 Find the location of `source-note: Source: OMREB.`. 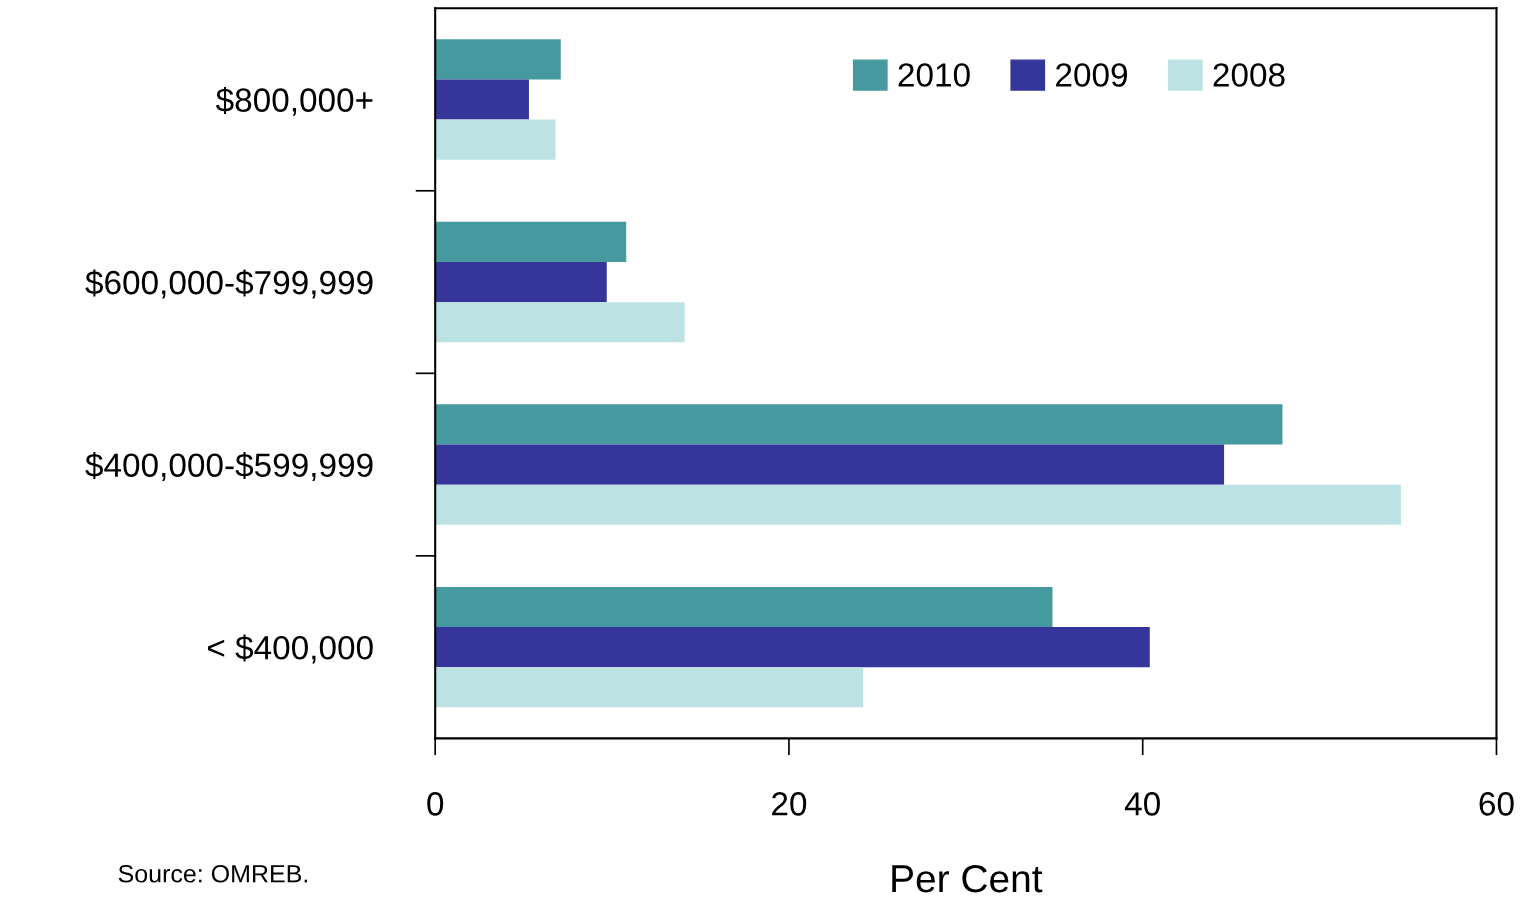

source-note: Source: OMREB. is located at coordinates (213, 873).